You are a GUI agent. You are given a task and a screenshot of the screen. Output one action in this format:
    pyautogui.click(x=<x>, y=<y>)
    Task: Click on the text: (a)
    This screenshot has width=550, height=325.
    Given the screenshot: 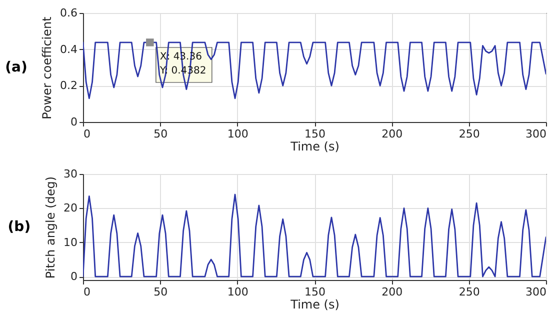 What is the action you would take?
    pyautogui.click(x=16, y=68)
    